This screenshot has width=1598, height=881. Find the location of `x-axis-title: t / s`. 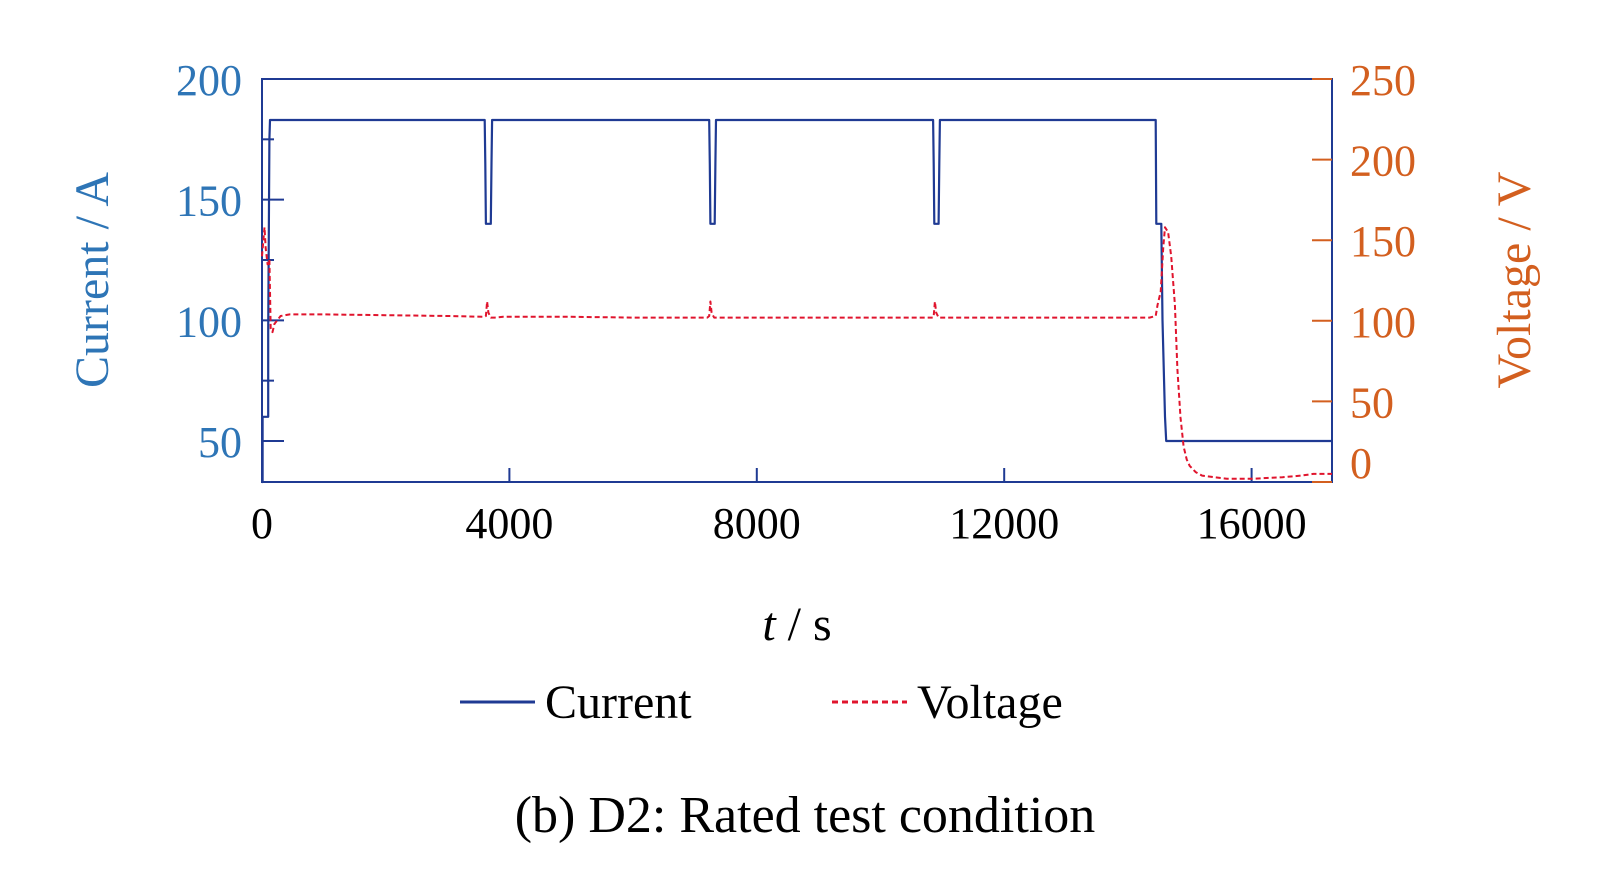

x-axis-title: t / s is located at coordinates (796, 624).